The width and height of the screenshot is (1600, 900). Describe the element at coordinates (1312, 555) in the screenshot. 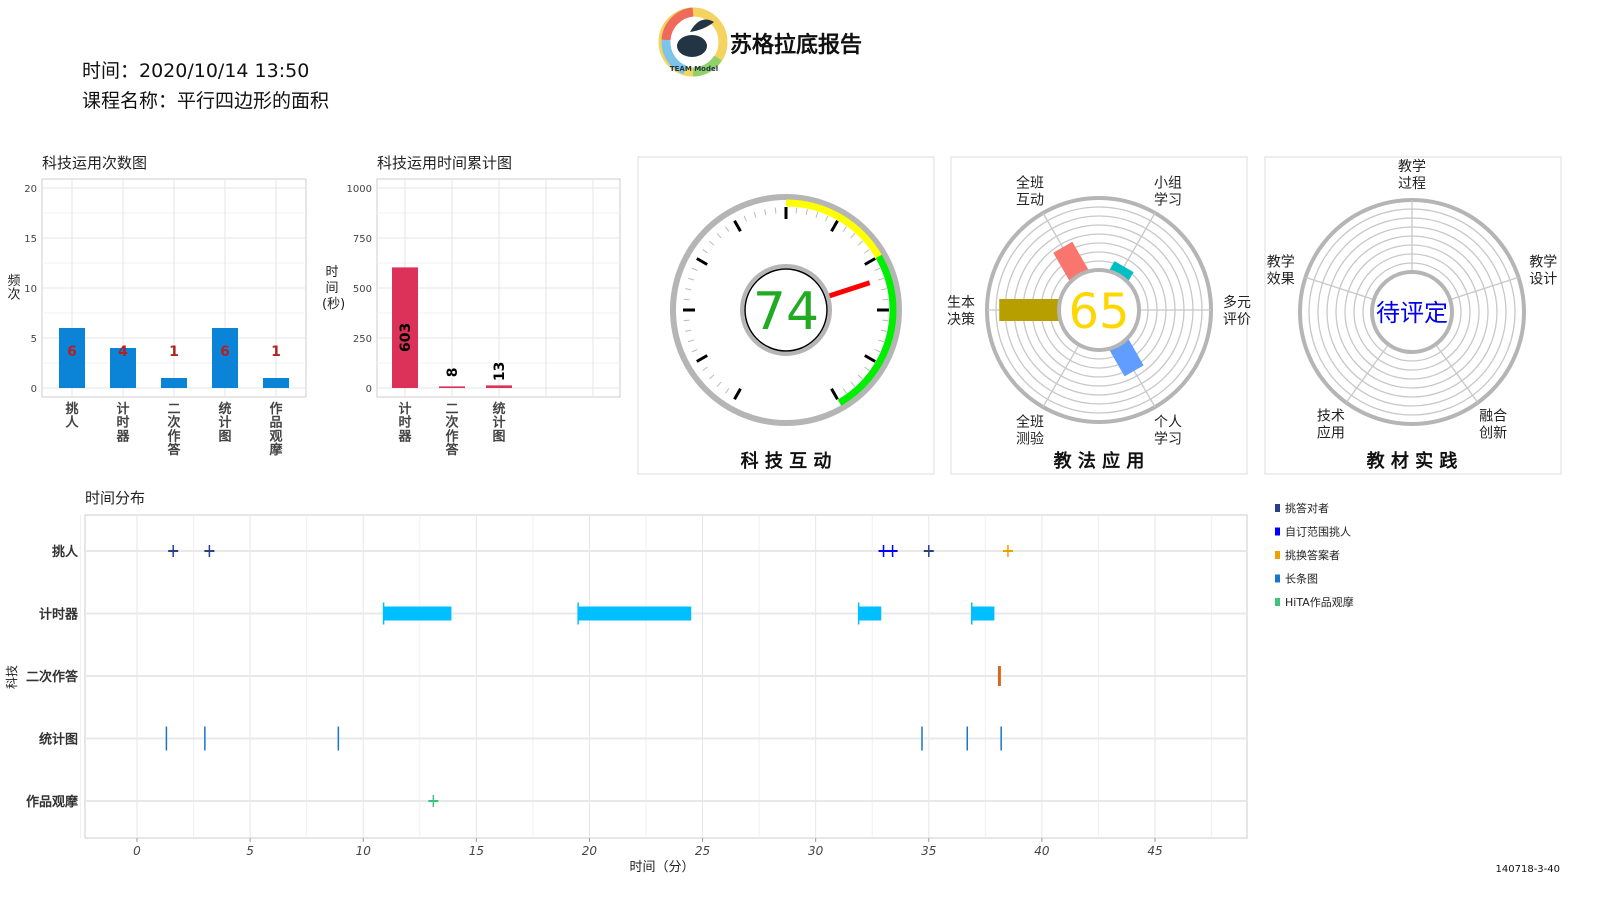

I see `legend-label: 挑换答案者` at that location.